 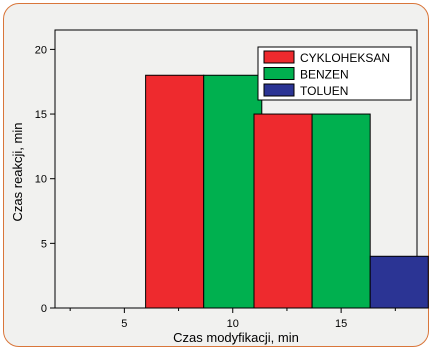 I want to click on y-tick-label: 20, so click(x=41, y=50).